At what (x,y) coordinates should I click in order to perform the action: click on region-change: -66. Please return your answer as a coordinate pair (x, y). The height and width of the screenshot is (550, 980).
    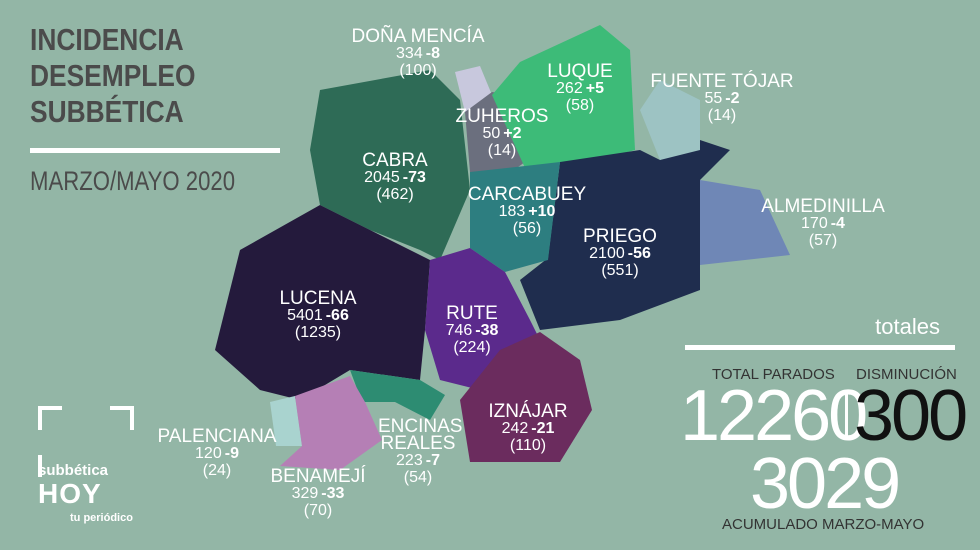
    Looking at the image, I should click on (337, 315).